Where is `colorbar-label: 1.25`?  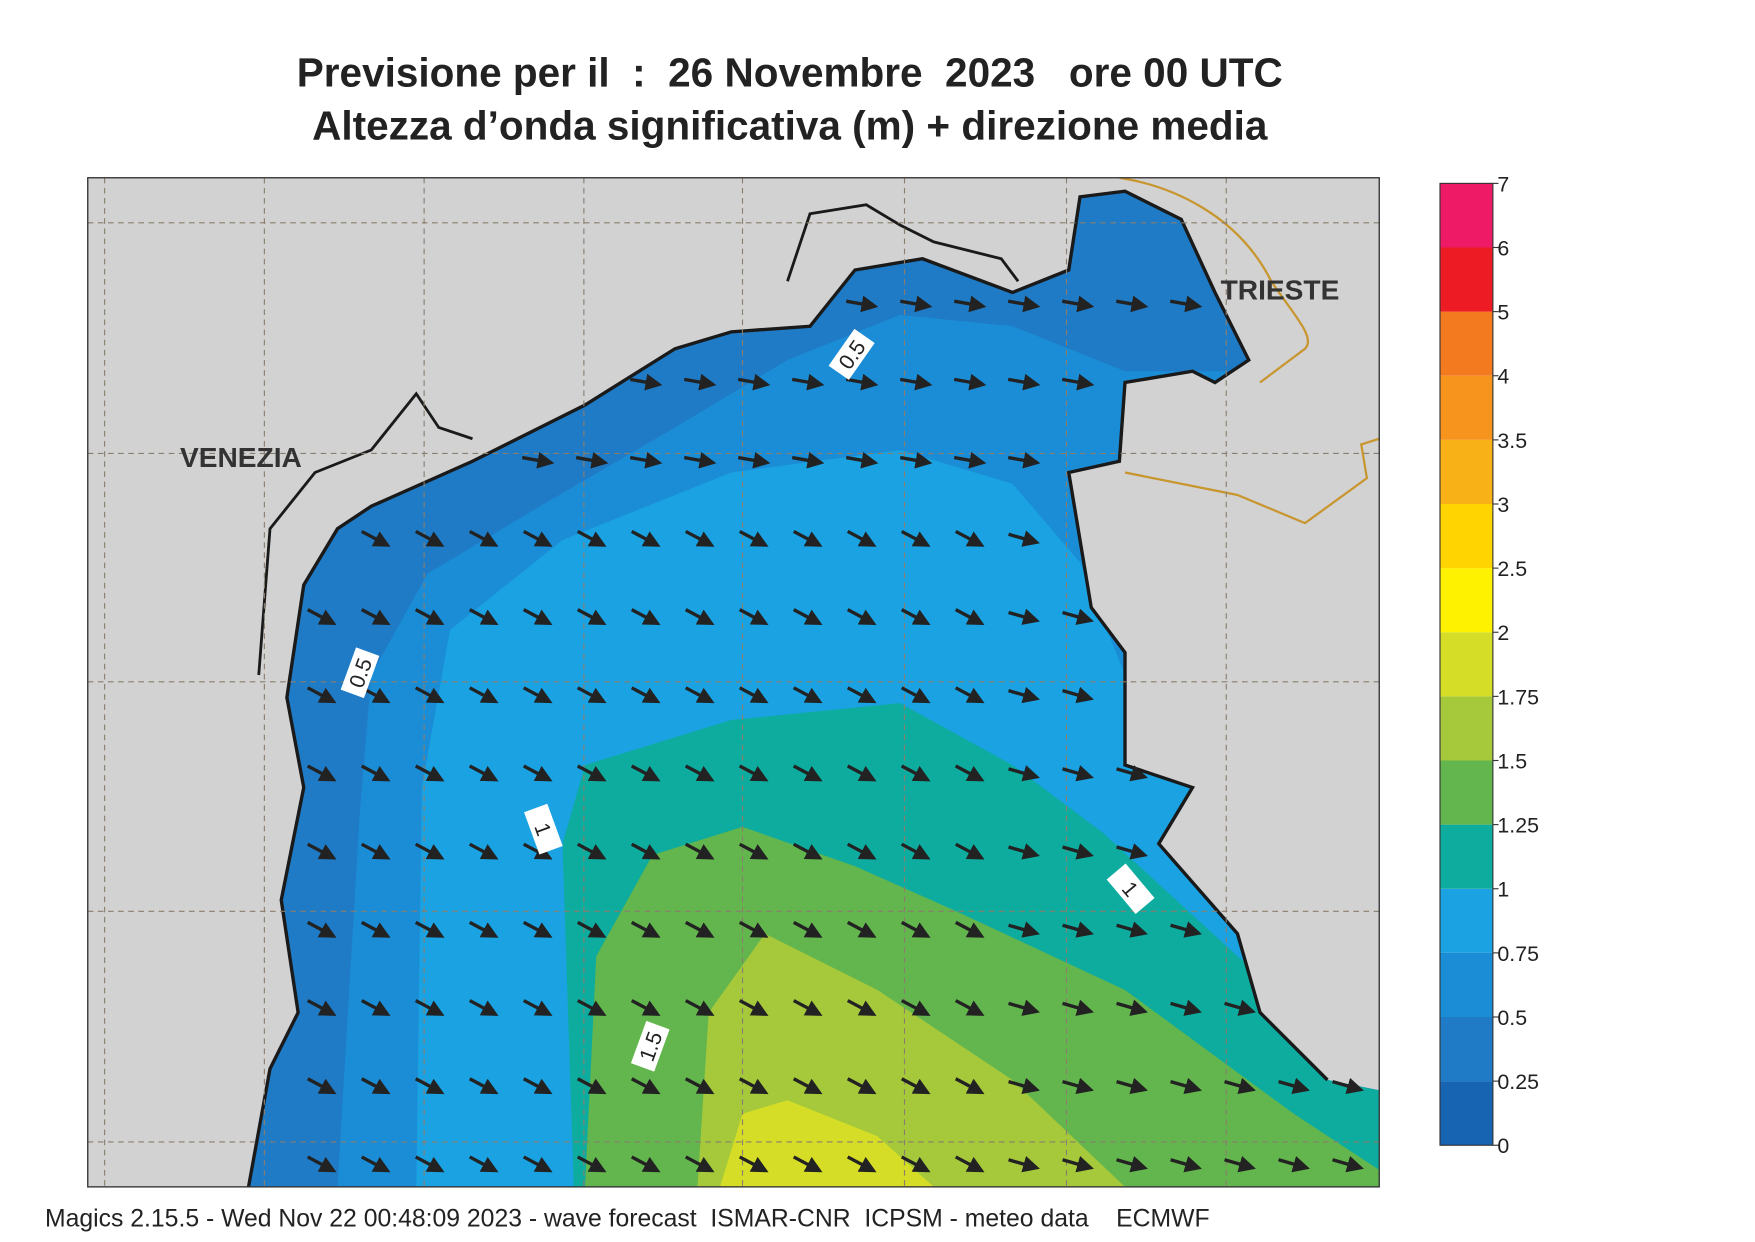 colorbar-label: 1.25 is located at coordinates (1518, 826).